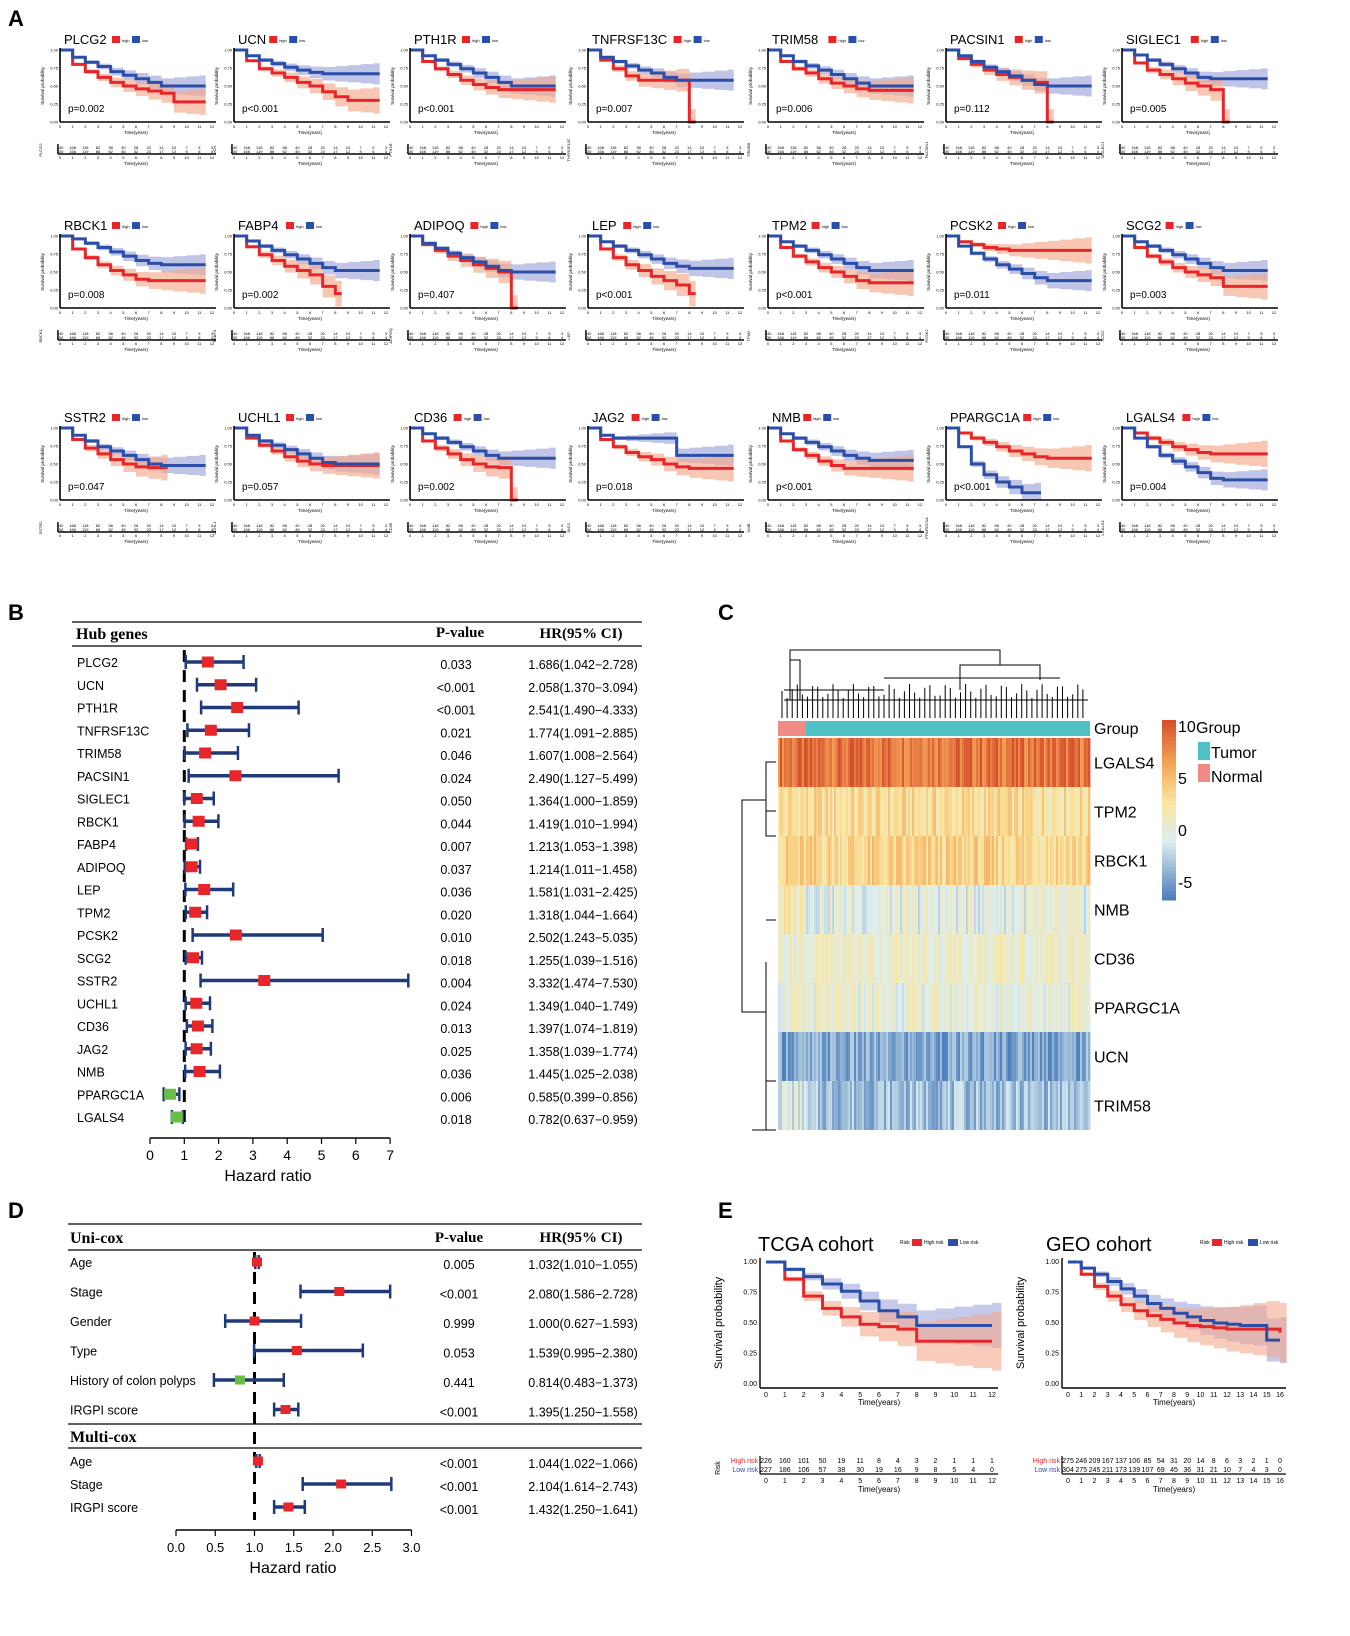 The width and height of the screenshot is (1350, 1636). I want to click on y-tick-label: 0.75, so click(762, 68).